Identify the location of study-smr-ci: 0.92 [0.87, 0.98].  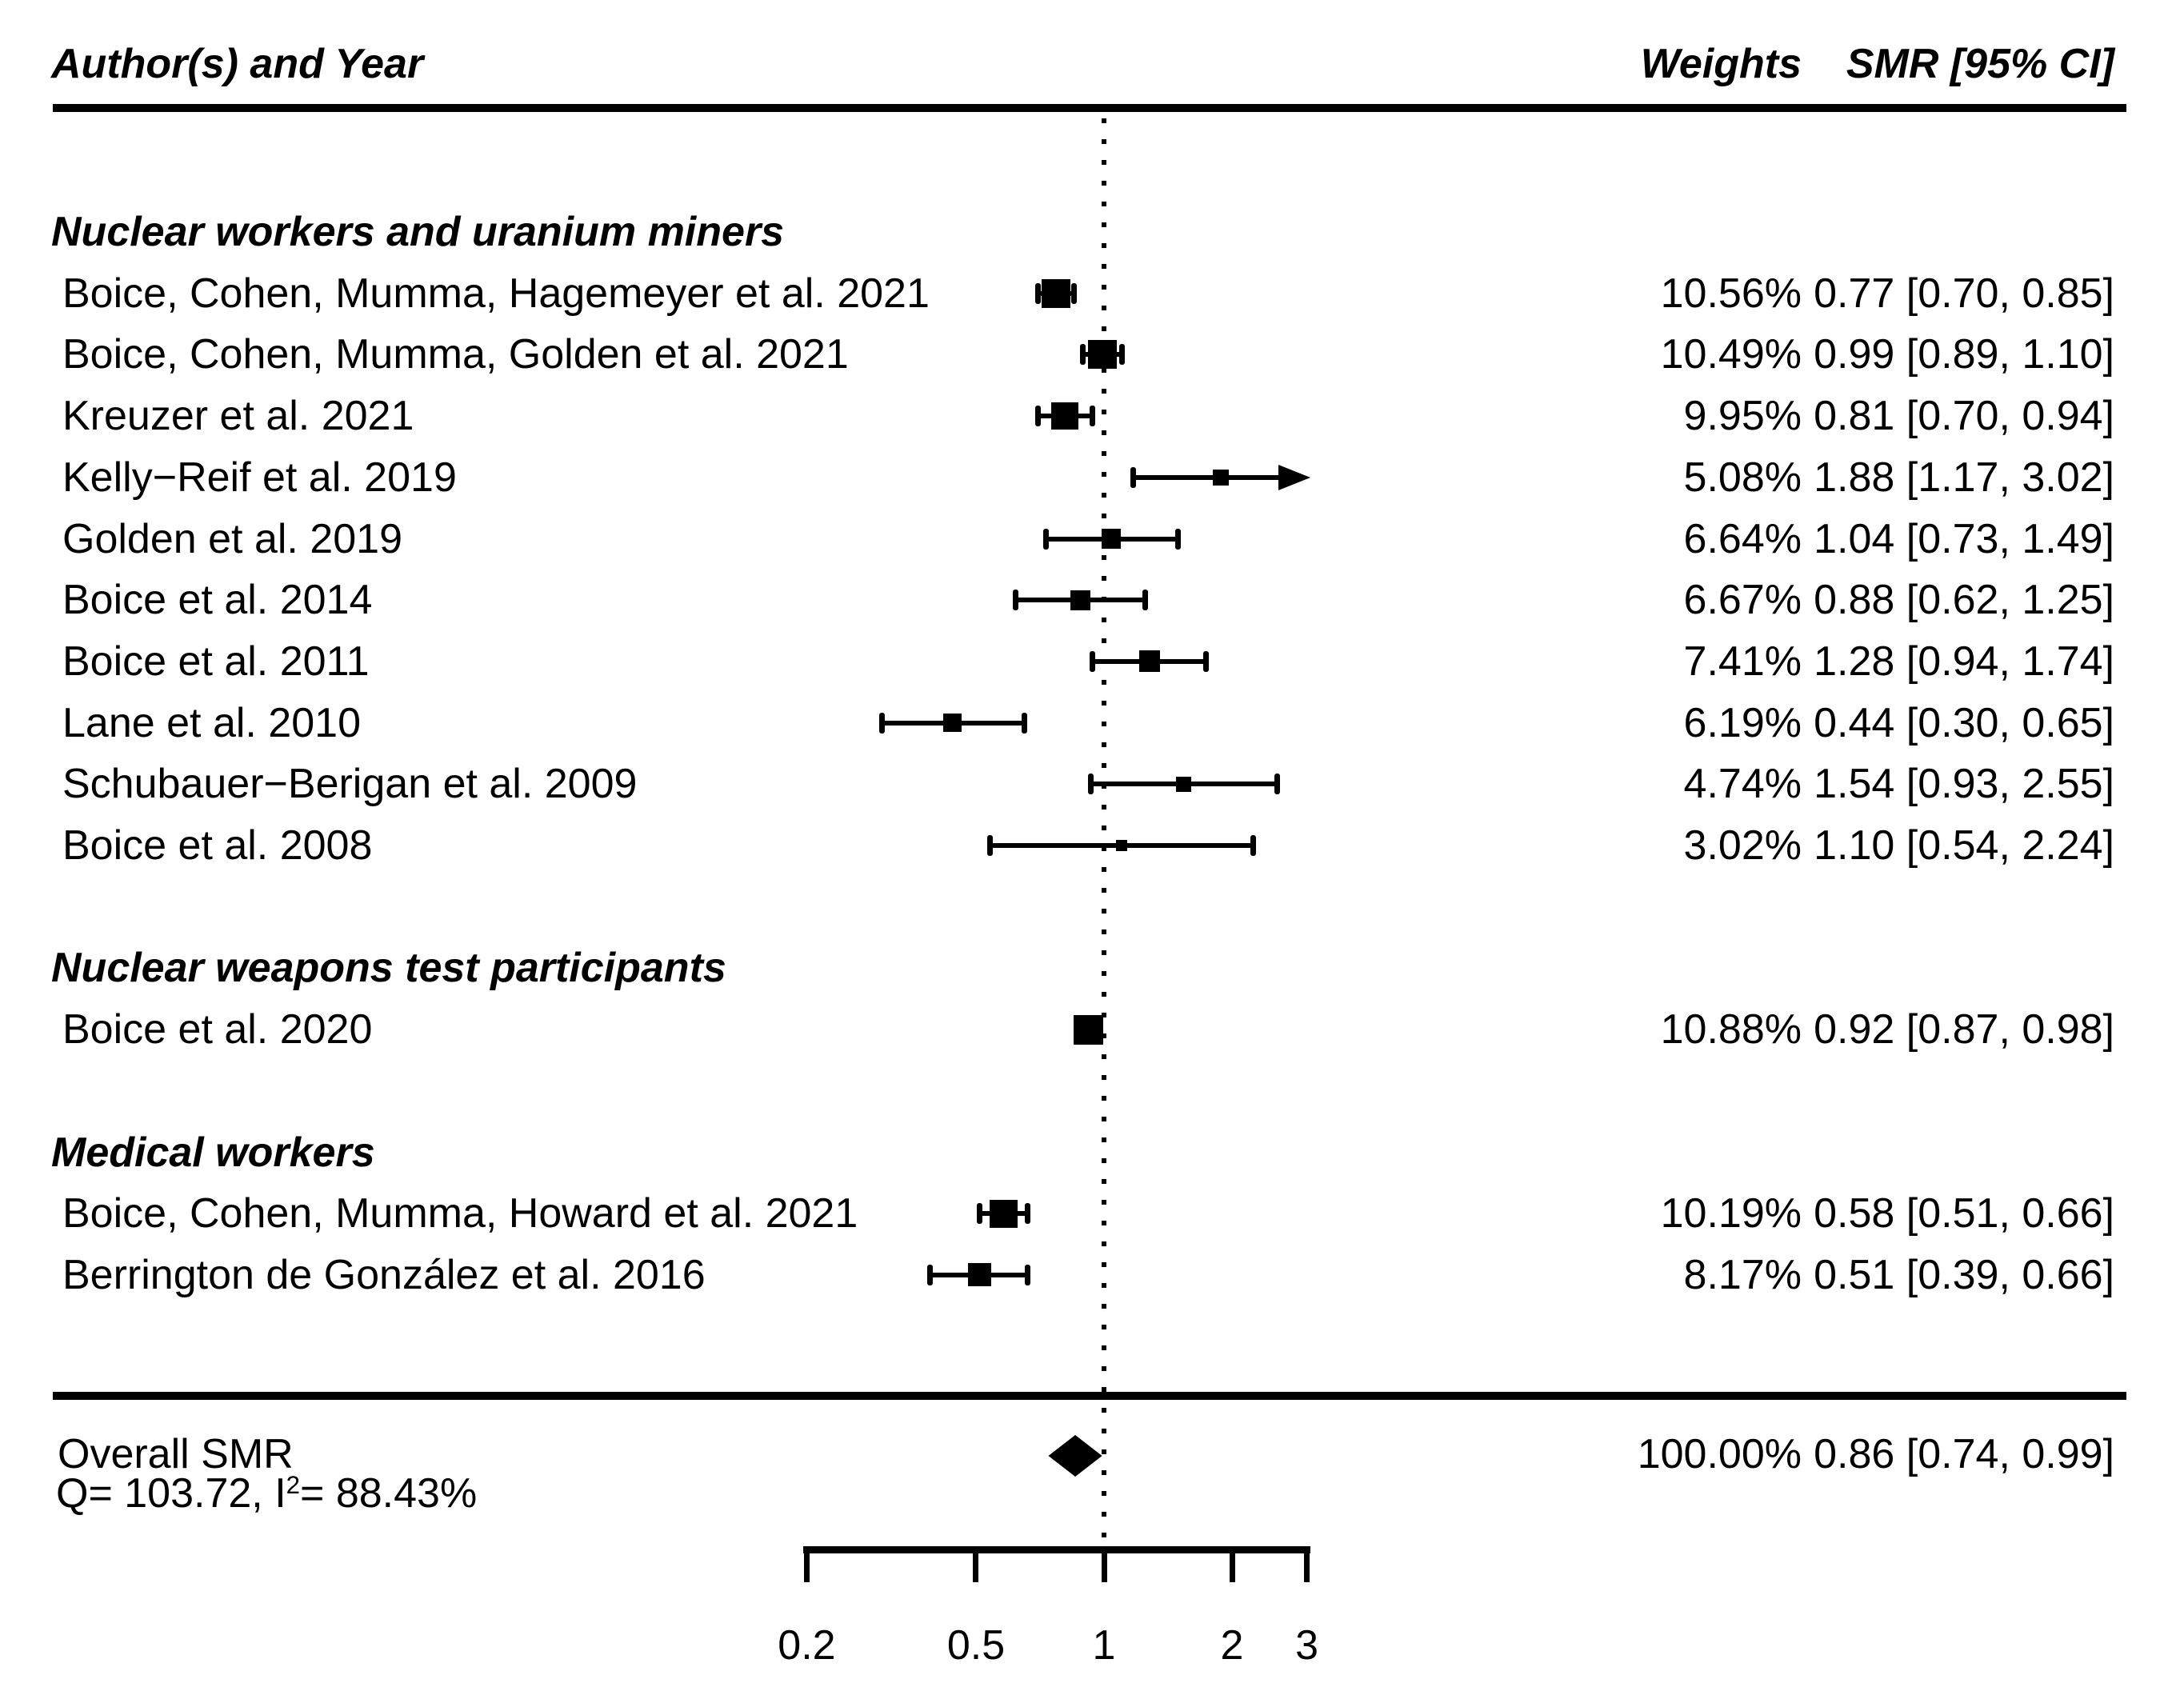
(1964, 1029).